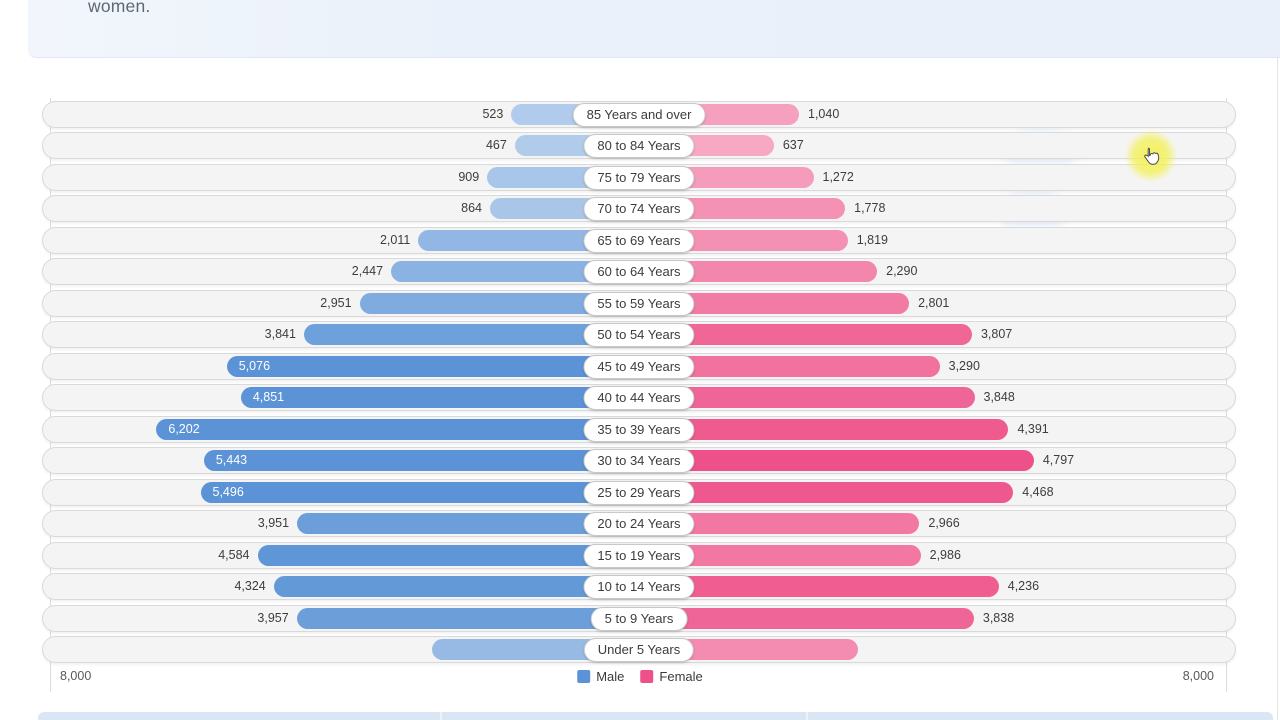 The height and width of the screenshot is (720, 1280). Describe the element at coordinates (639, 555) in the screenshot. I see `age-group-pill: 15 to 19 Years` at that location.